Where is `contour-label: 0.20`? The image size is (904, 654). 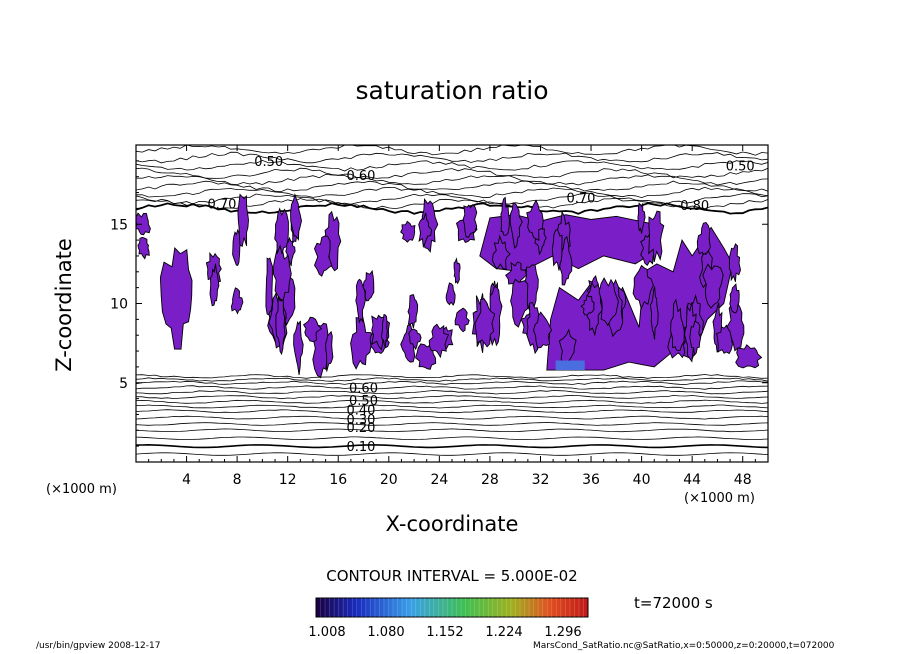 contour-label: 0.20 is located at coordinates (361, 428).